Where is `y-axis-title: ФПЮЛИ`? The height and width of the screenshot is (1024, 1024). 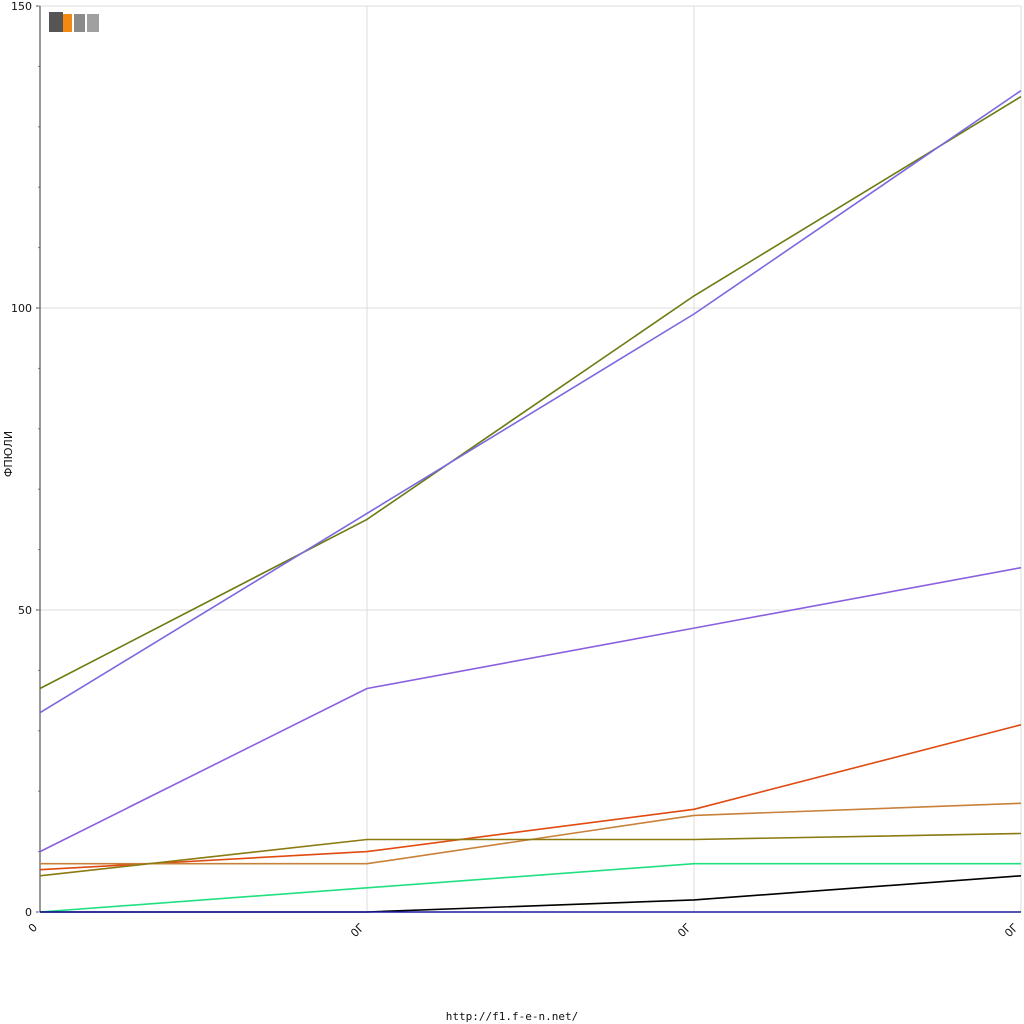
y-axis-title: ФПЮЛИ is located at coordinates (8, 454).